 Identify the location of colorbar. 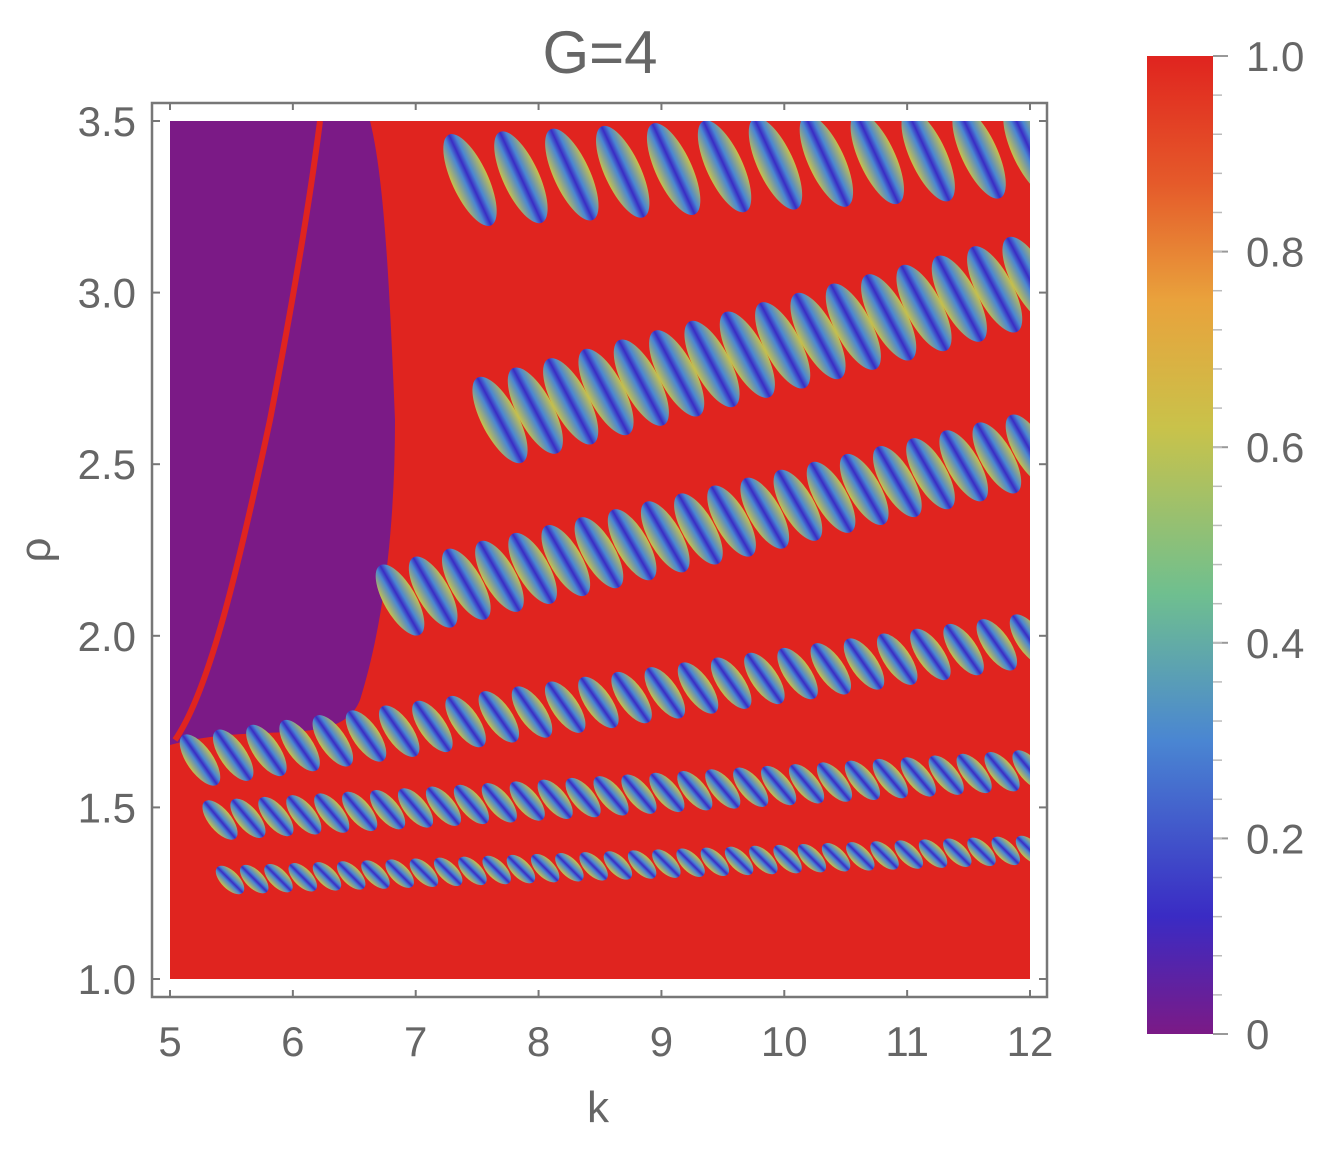
(1180, 545).